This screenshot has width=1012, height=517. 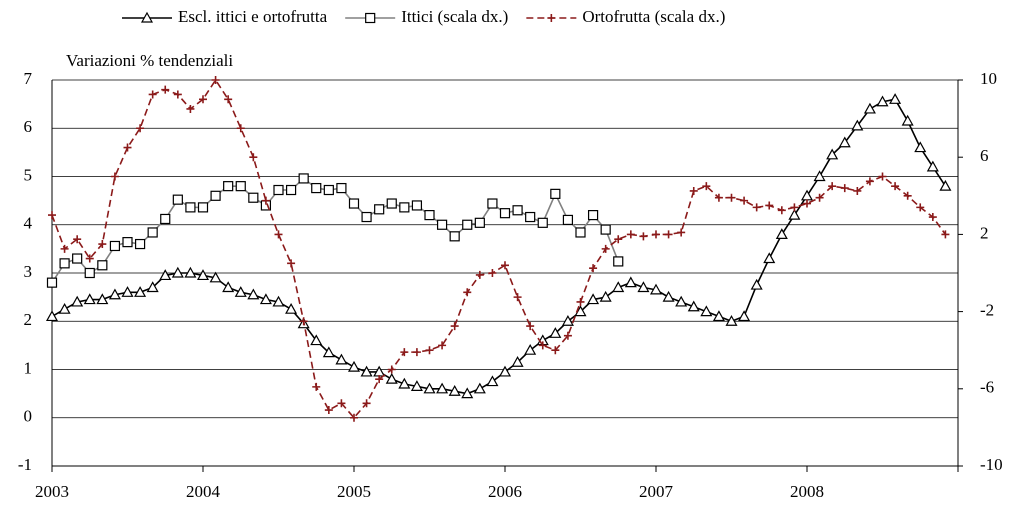 I want to click on x-tick-label: 2006, so click(x=505, y=491).